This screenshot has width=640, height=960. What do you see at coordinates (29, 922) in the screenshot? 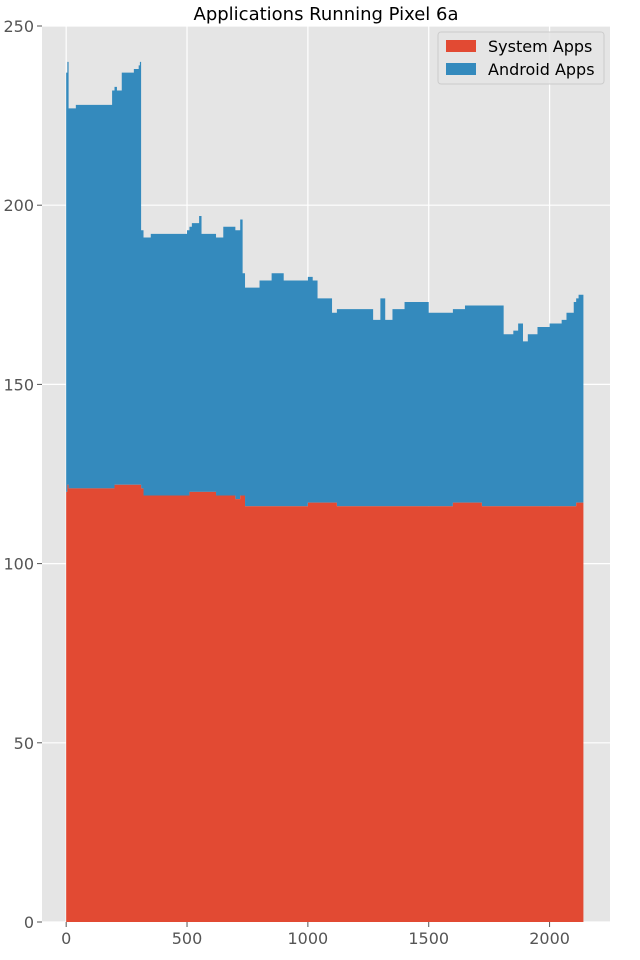
I see `y-tick-label: 0` at bounding box center [29, 922].